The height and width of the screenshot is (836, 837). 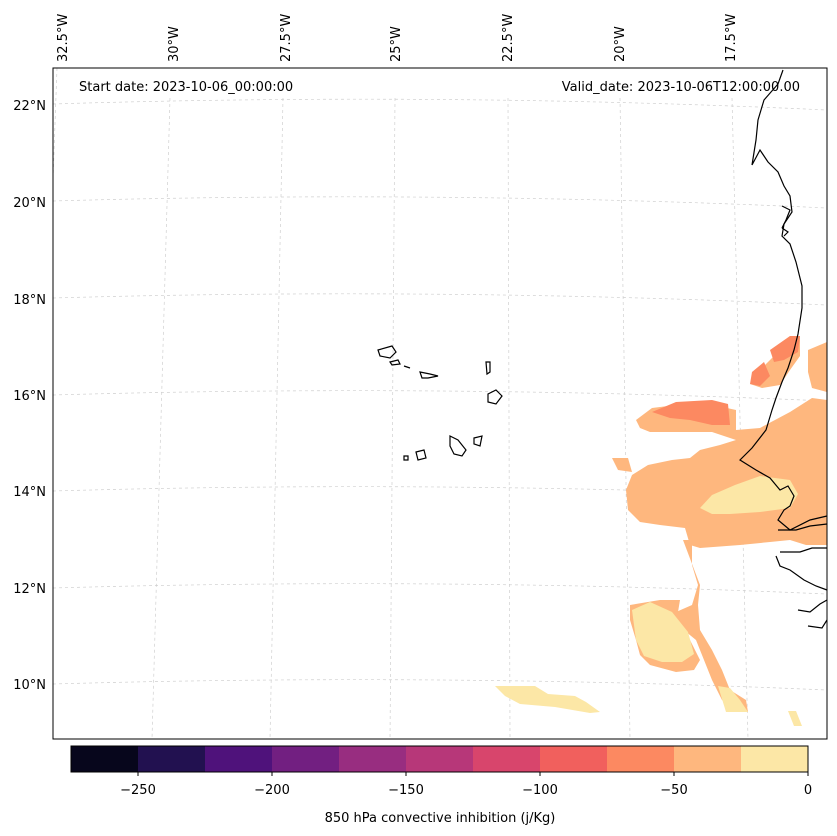 What do you see at coordinates (620, 44) in the screenshot?
I see `lon-label: 20°W` at bounding box center [620, 44].